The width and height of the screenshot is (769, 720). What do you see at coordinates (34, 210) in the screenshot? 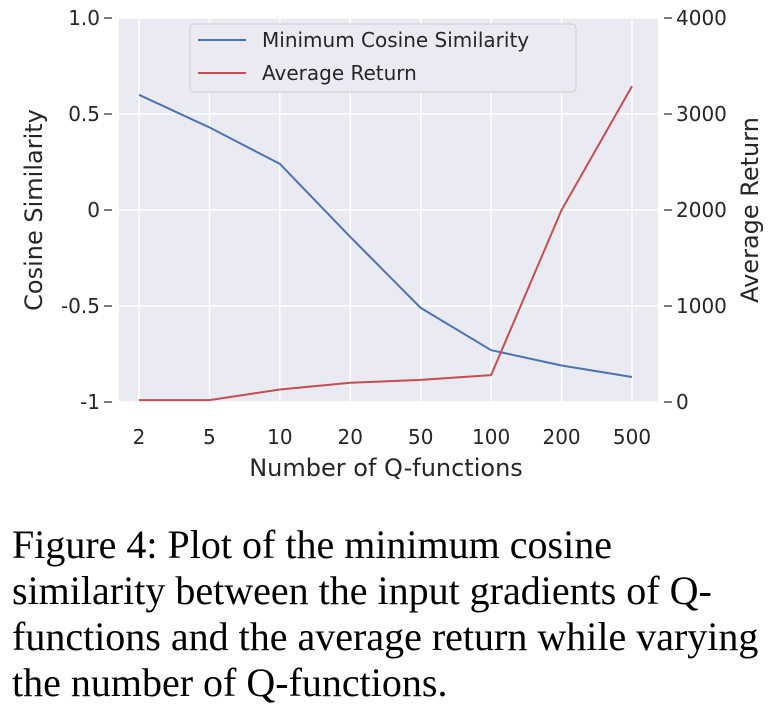
I see `y-axis-label-left: Cosine Similarity` at bounding box center [34, 210].